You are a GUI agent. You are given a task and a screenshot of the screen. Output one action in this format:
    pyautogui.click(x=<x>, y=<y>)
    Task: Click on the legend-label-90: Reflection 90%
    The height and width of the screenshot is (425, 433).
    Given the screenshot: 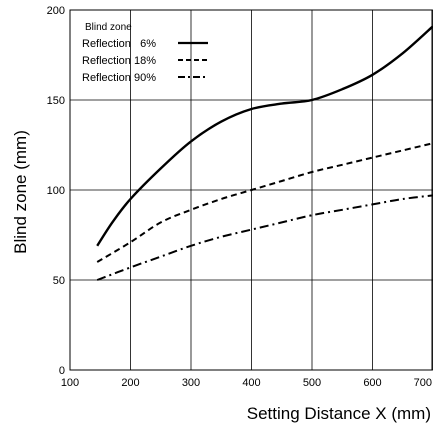 What is the action you would take?
    pyautogui.click(x=119, y=78)
    